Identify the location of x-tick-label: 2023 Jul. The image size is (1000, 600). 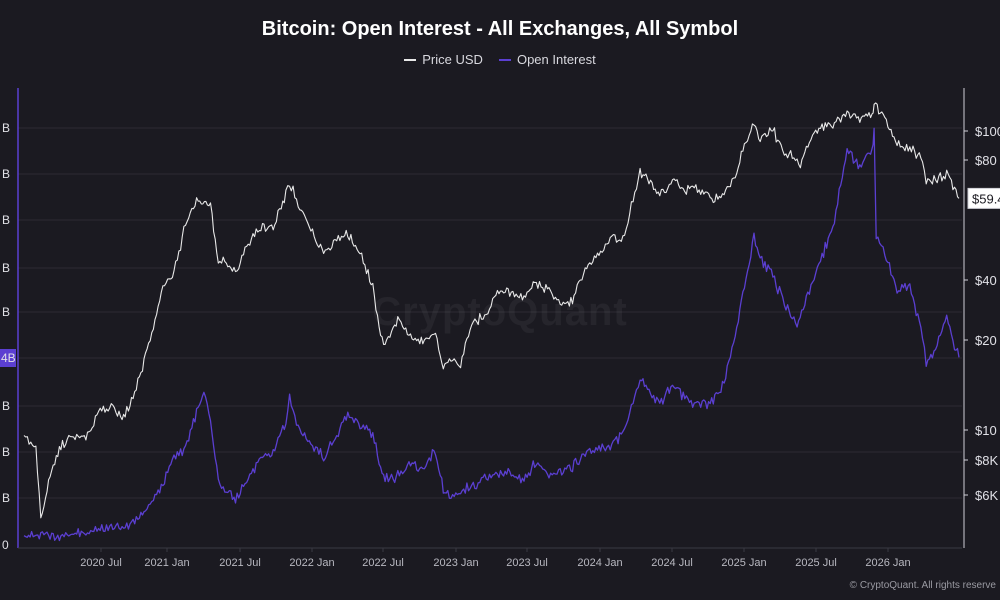
(527, 563).